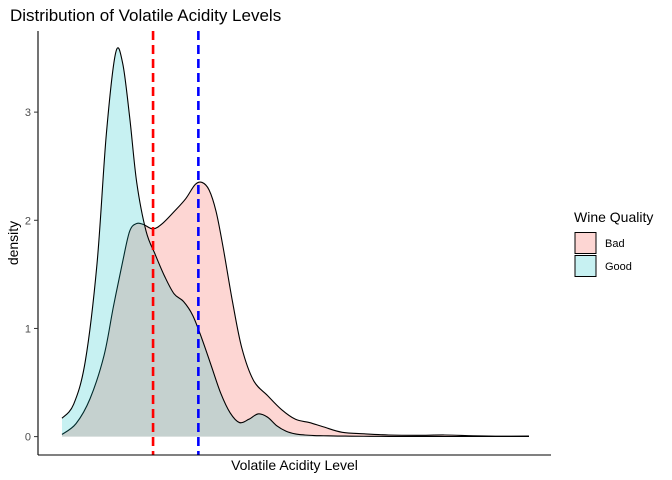 This screenshot has width=672, height=480. Describe the element at coordinates (28, 329) in the screenshot. I see `y-tick-label: 1` at that location.